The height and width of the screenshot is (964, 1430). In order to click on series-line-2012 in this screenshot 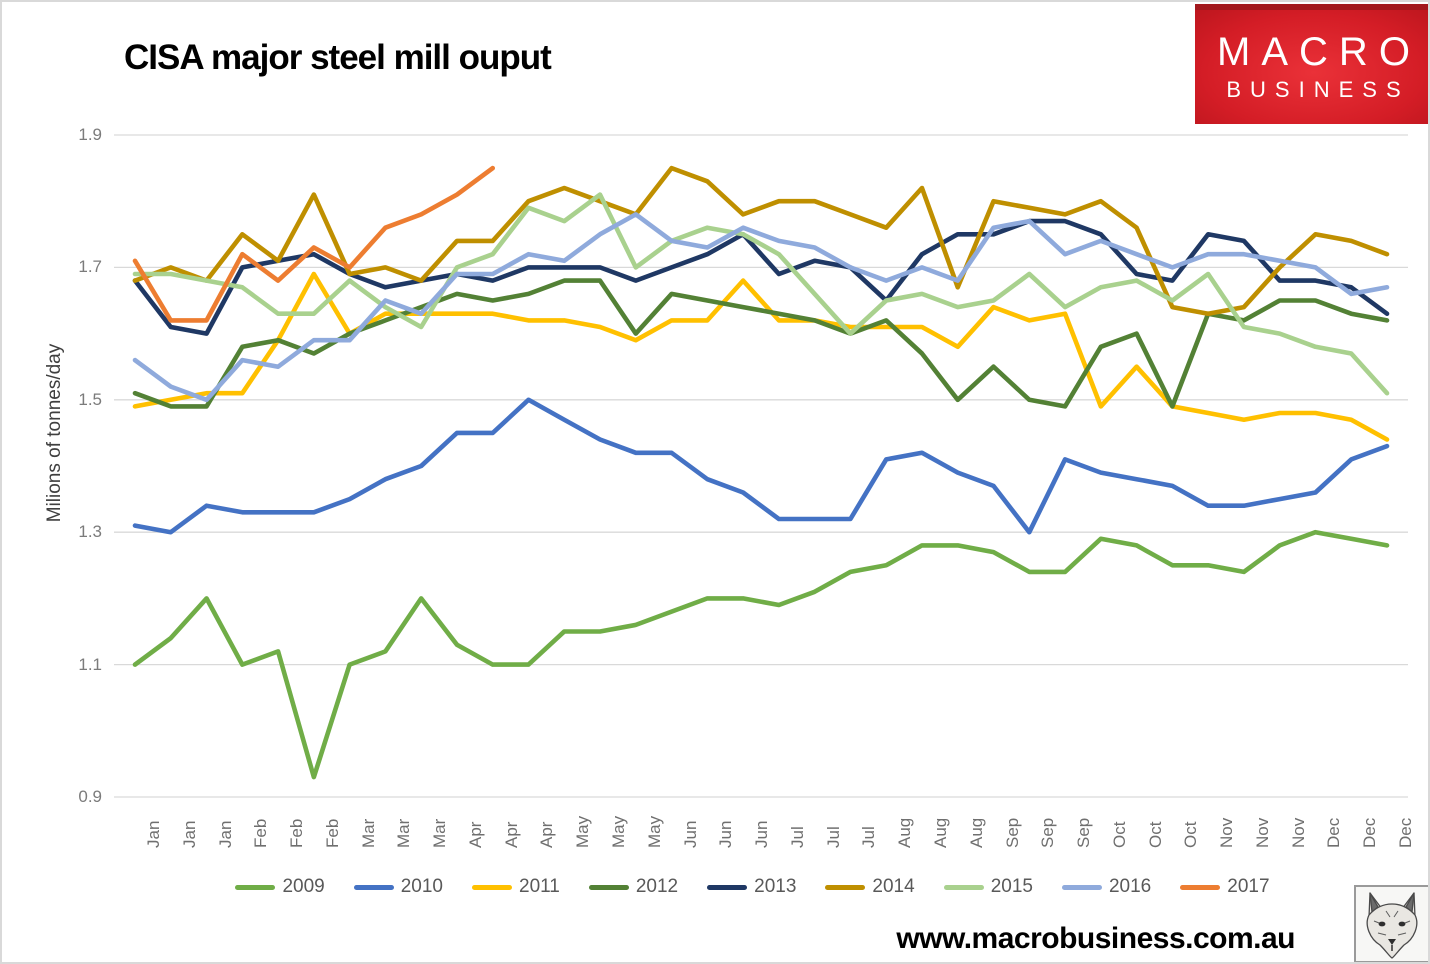, I will do `click(761, 343)`.